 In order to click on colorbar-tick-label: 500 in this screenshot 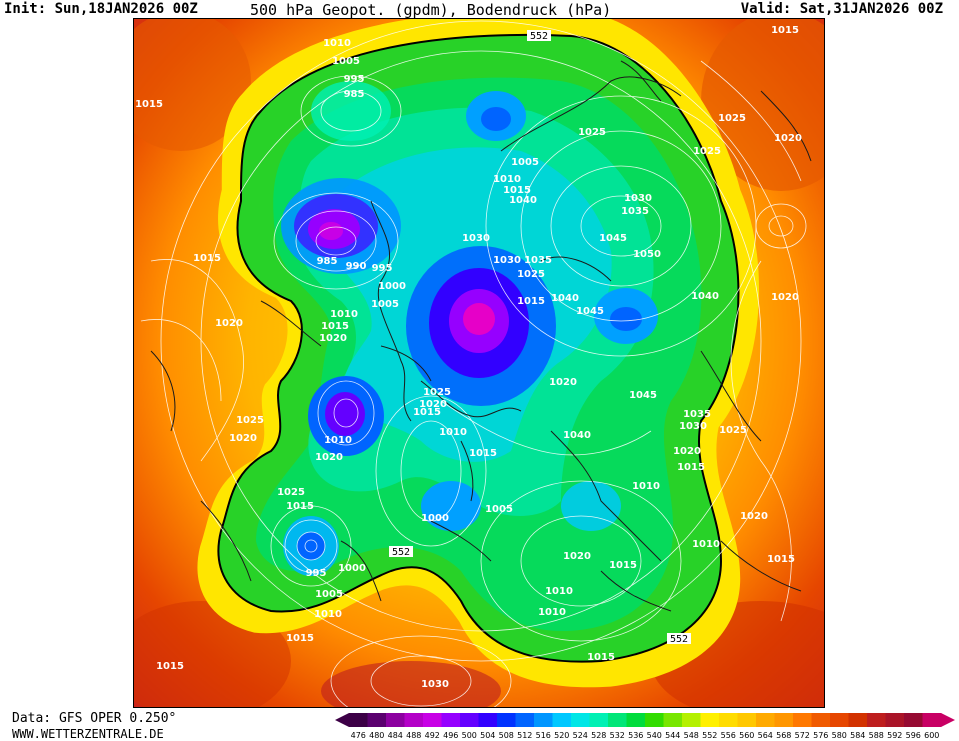, I will do `click(469, 735)`.